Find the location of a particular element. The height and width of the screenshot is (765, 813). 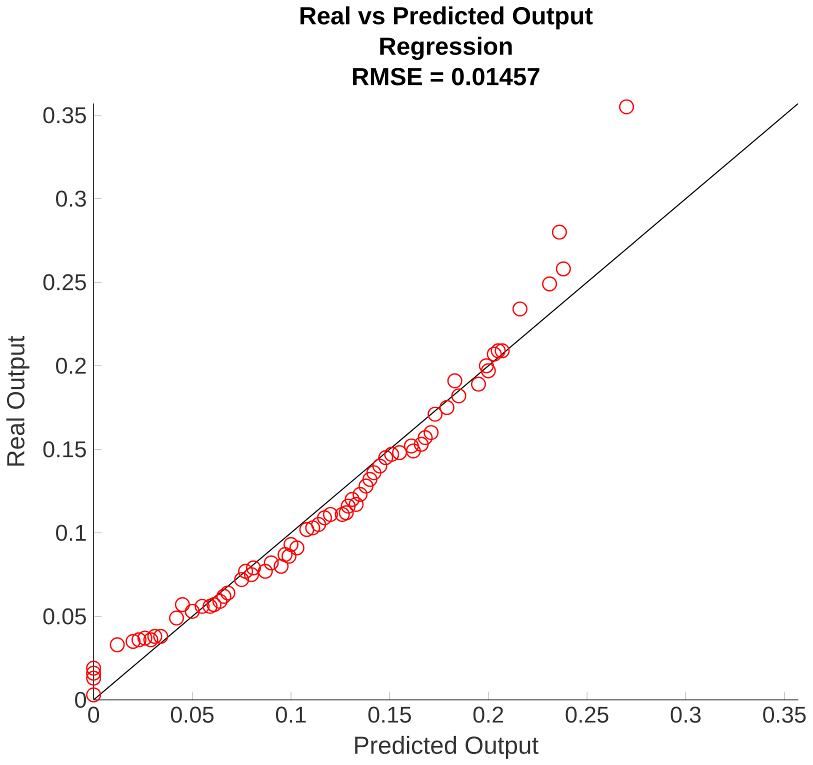

y-tick-label: 0.35 is located at coordinates (64, 115).